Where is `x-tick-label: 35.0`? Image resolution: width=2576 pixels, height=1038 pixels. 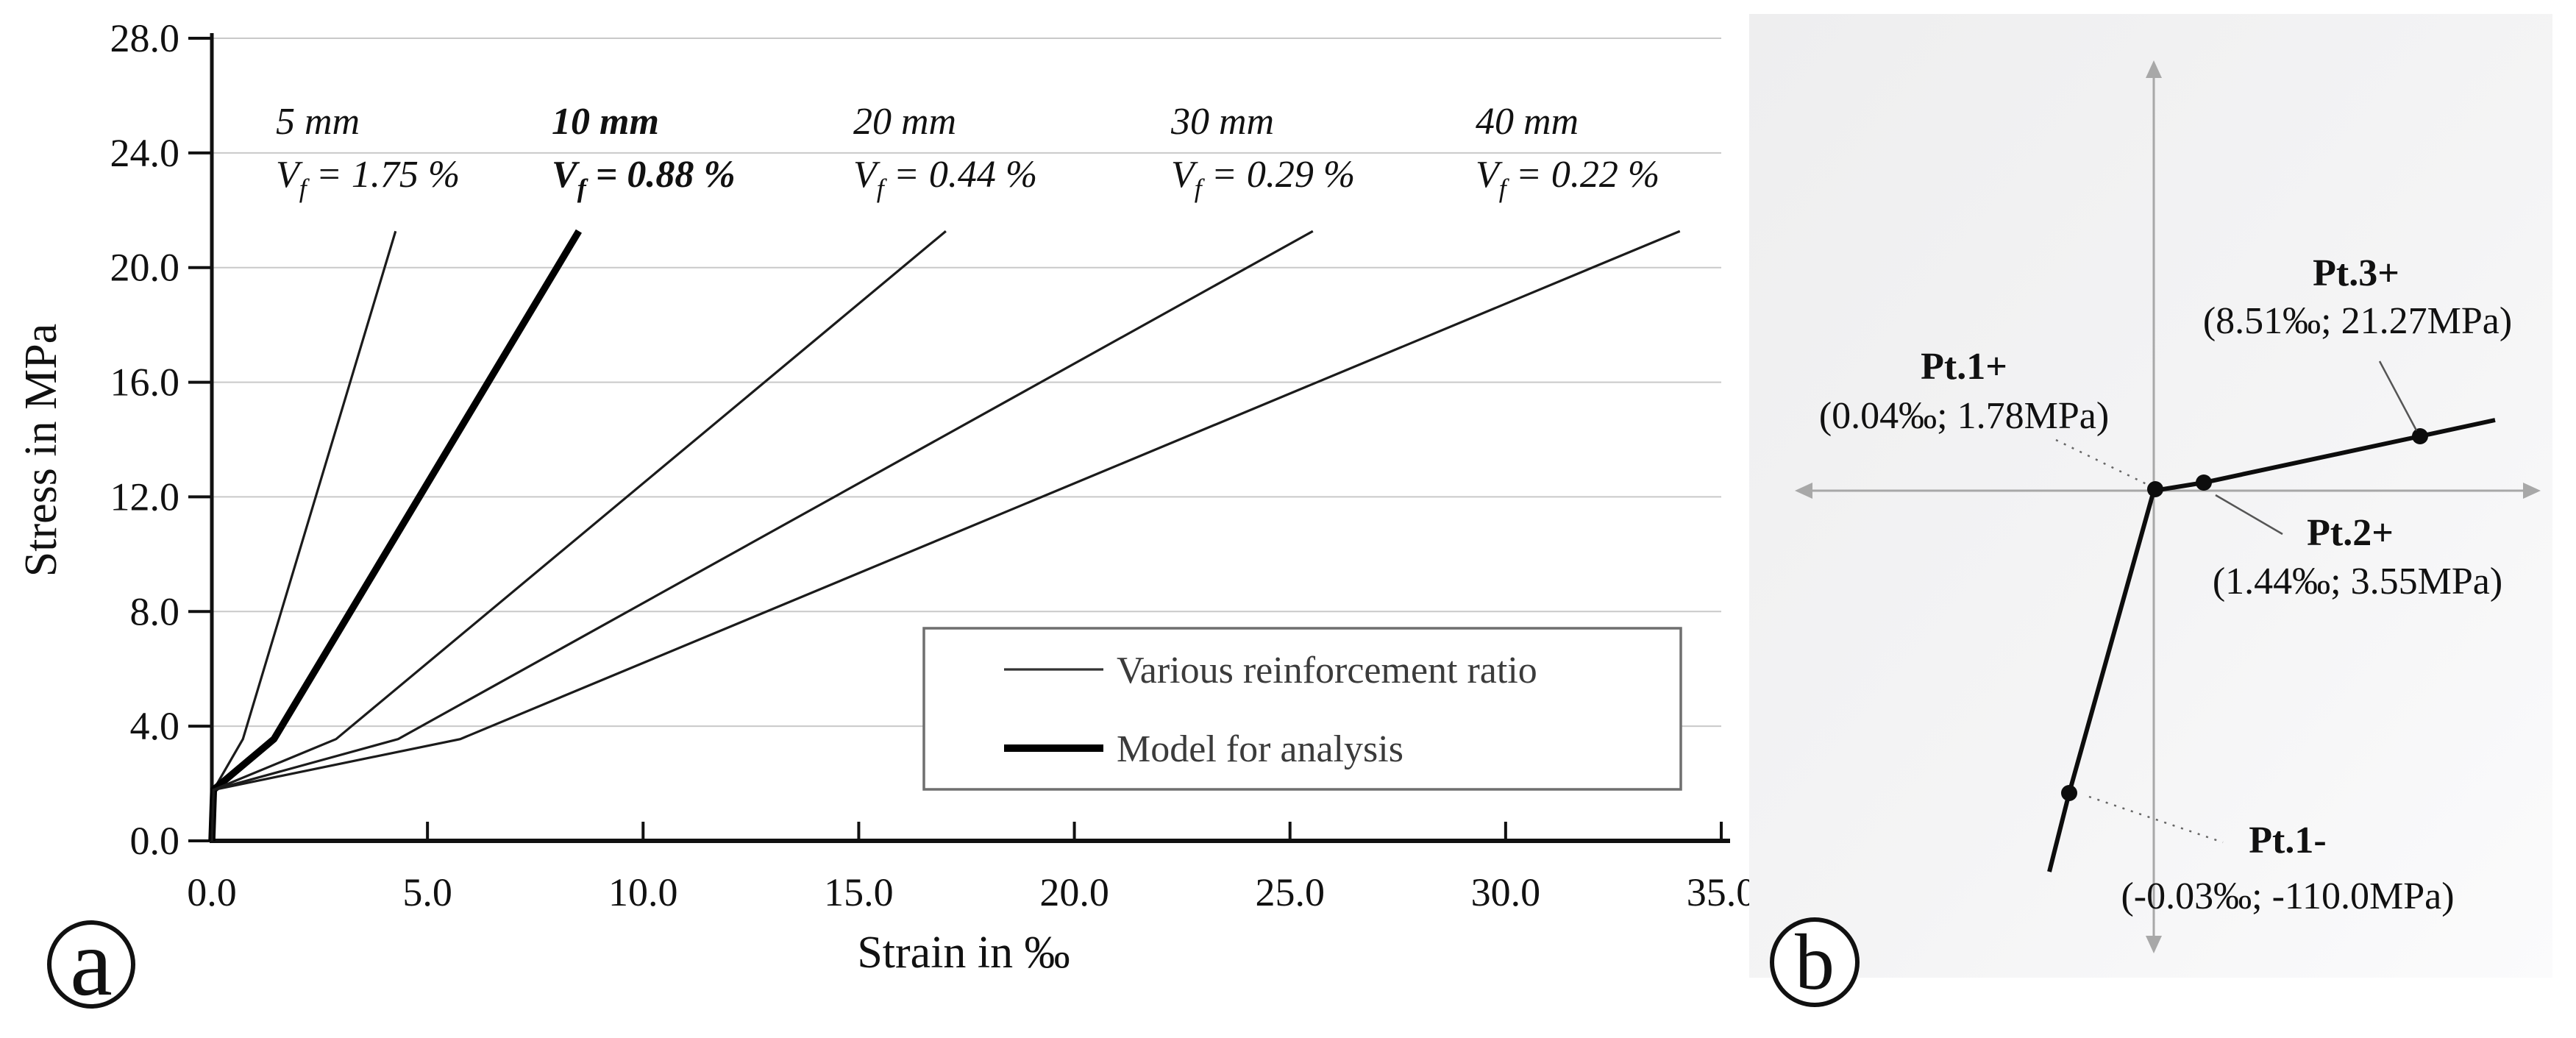
x-tick-label: 35.0 is located at coordinates (1722, 892).